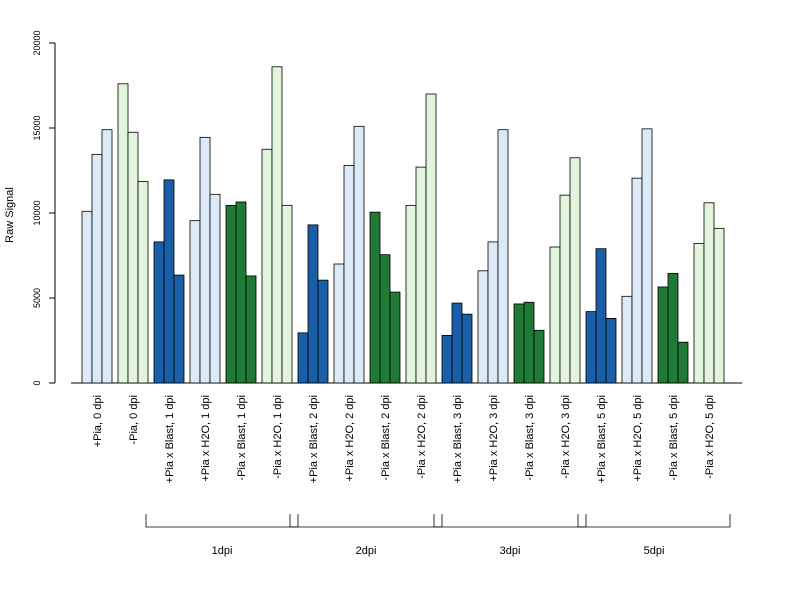  Describe the element at coordinates (458, 439) in the screenshot. I see `category-label: +Pia x Blast, 3 dpi` at that location.